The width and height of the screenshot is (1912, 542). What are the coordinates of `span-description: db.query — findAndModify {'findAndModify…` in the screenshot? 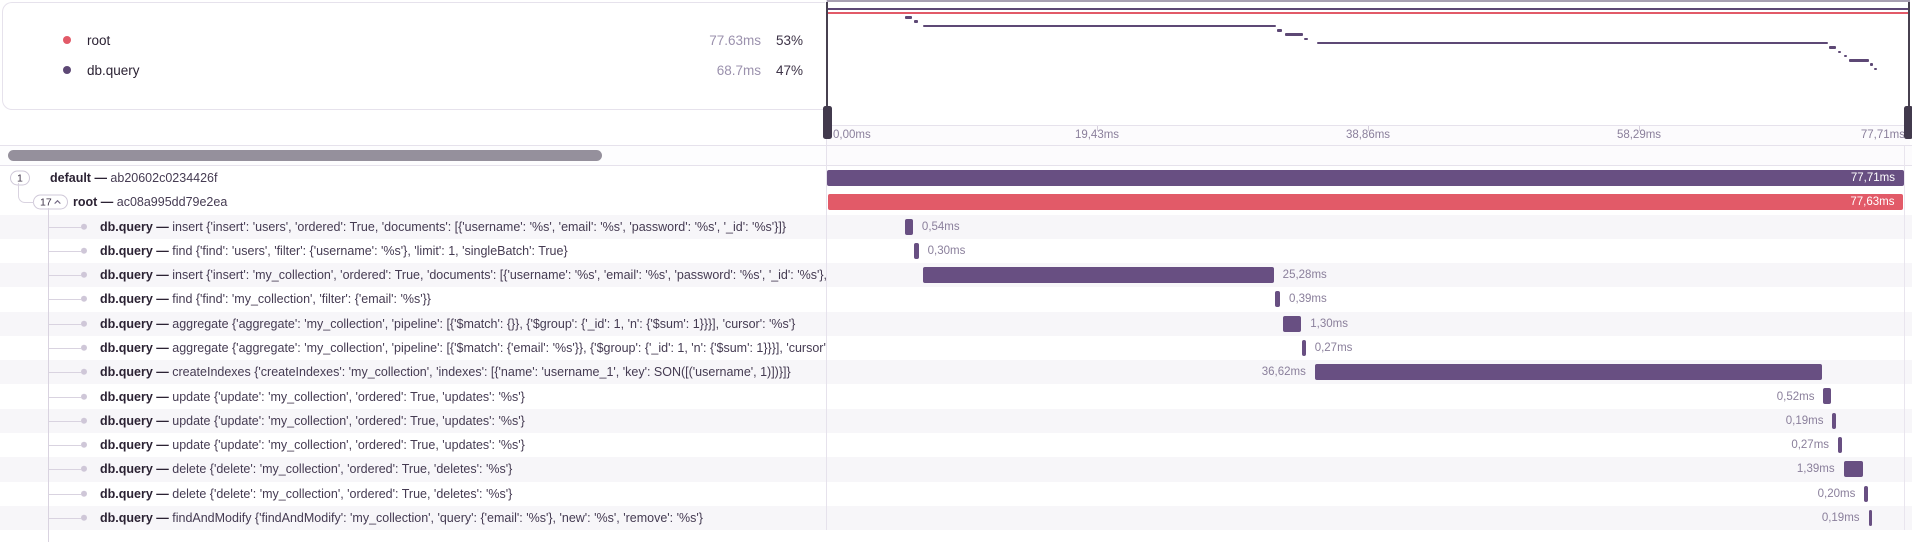 It's located at (401, 517).